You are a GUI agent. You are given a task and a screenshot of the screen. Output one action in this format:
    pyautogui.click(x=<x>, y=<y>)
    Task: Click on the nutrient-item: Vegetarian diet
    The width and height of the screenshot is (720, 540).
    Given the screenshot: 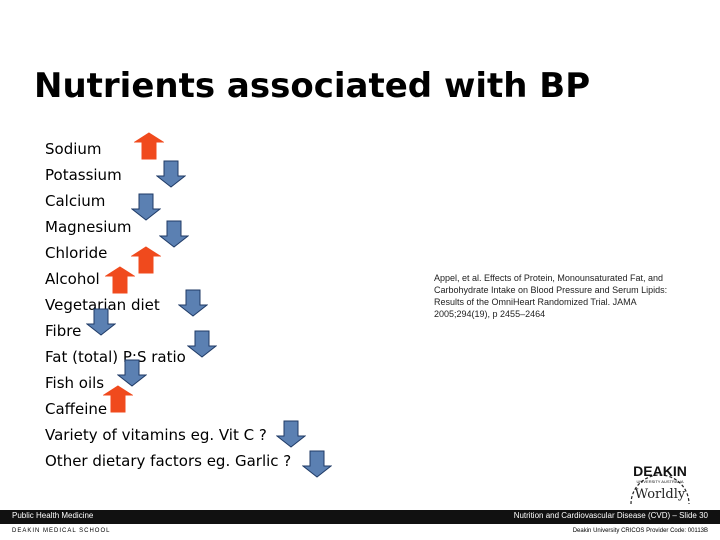 What is the action you would take?
    pyautogui.click(x=102, y=305)
    